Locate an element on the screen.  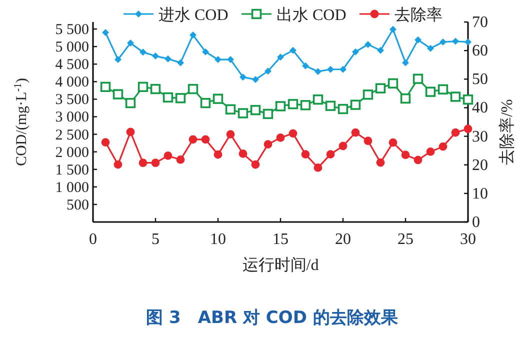
y-tick-label: 3 000 is located at coordinates (72, 118).